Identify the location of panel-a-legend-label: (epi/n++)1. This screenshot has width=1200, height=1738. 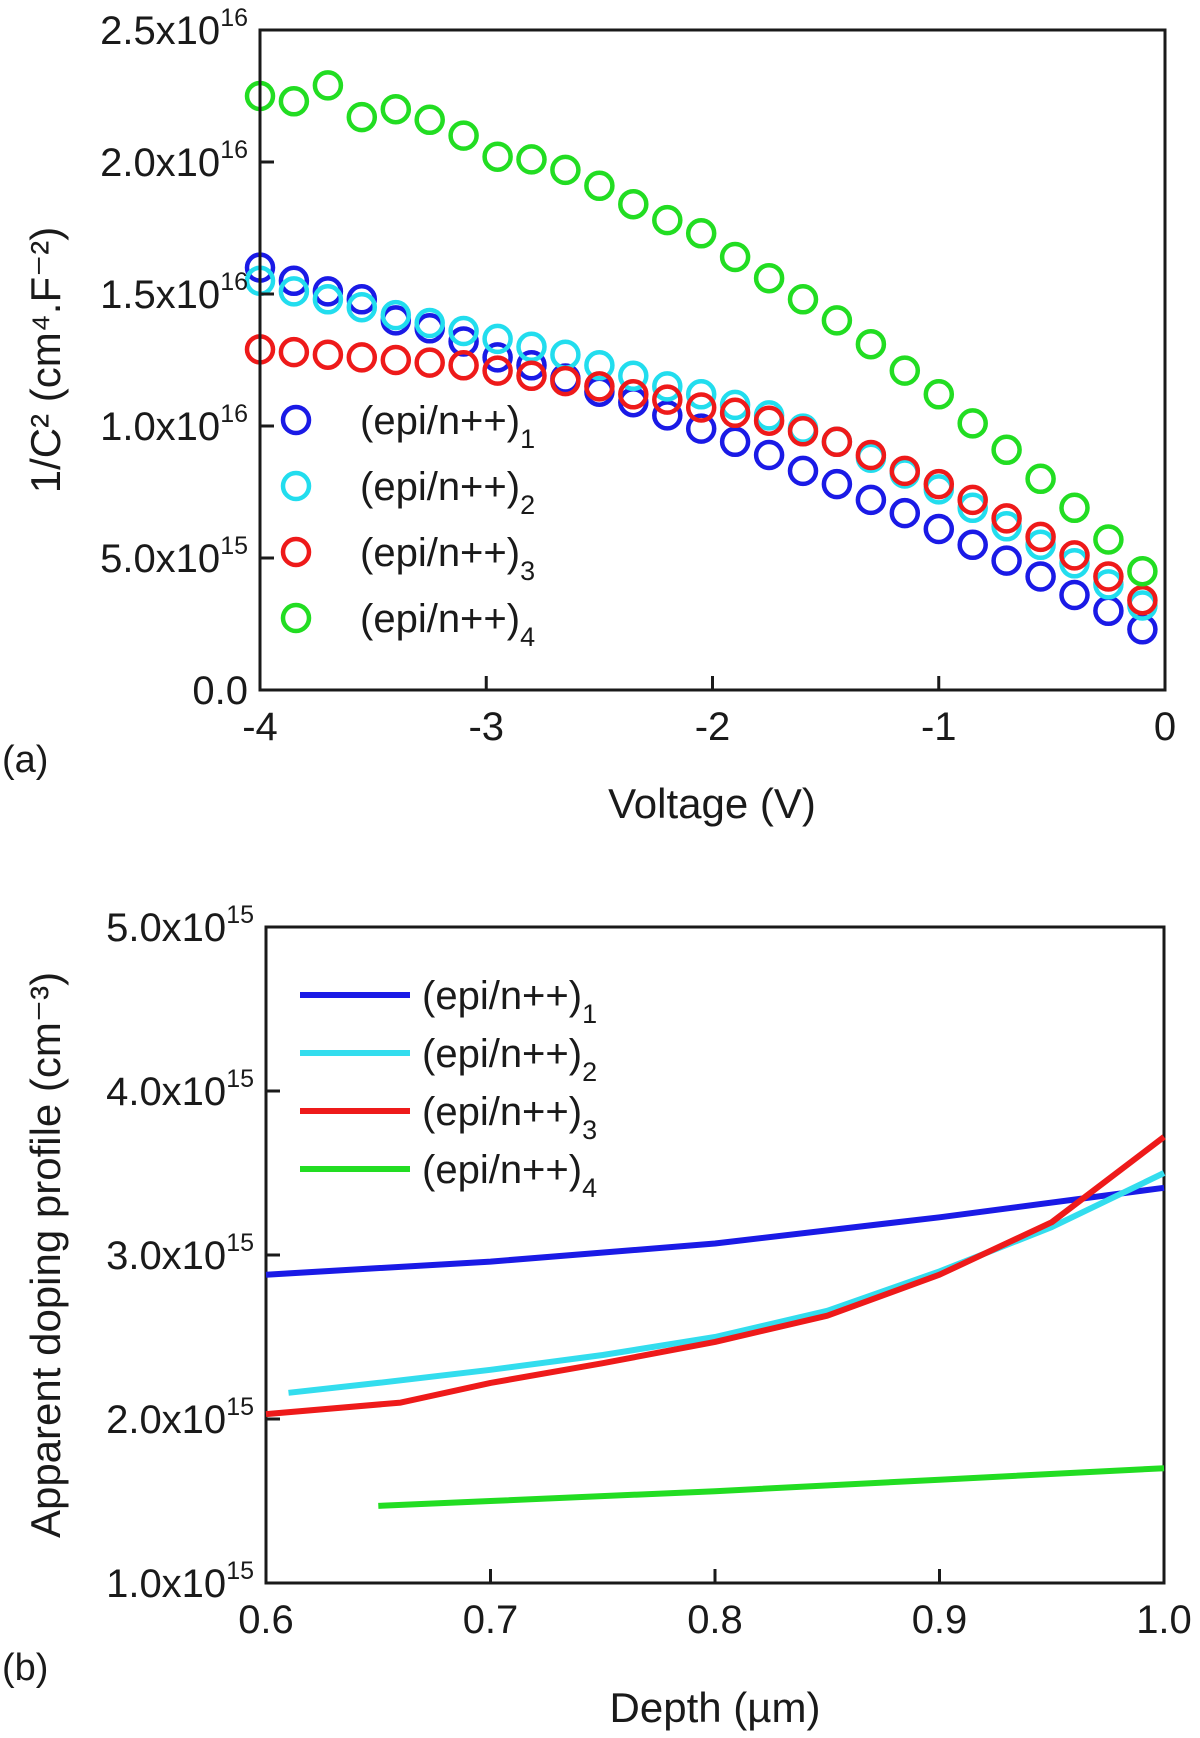
(447, 426).